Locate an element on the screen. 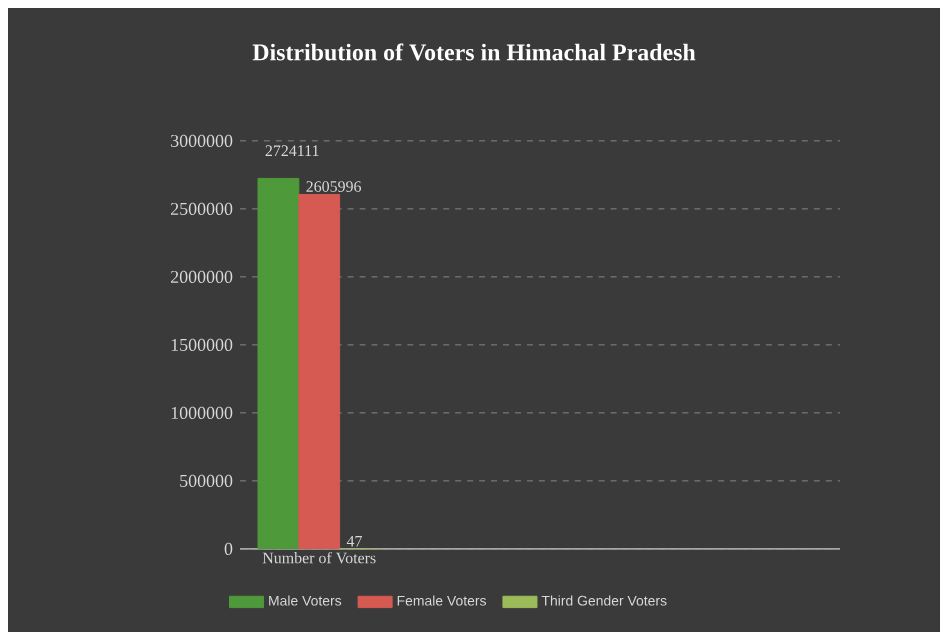 Image resolution: width=948 pixels, height=640 pixels. y-tick-label: 0 is located at coordinates (228, 548).